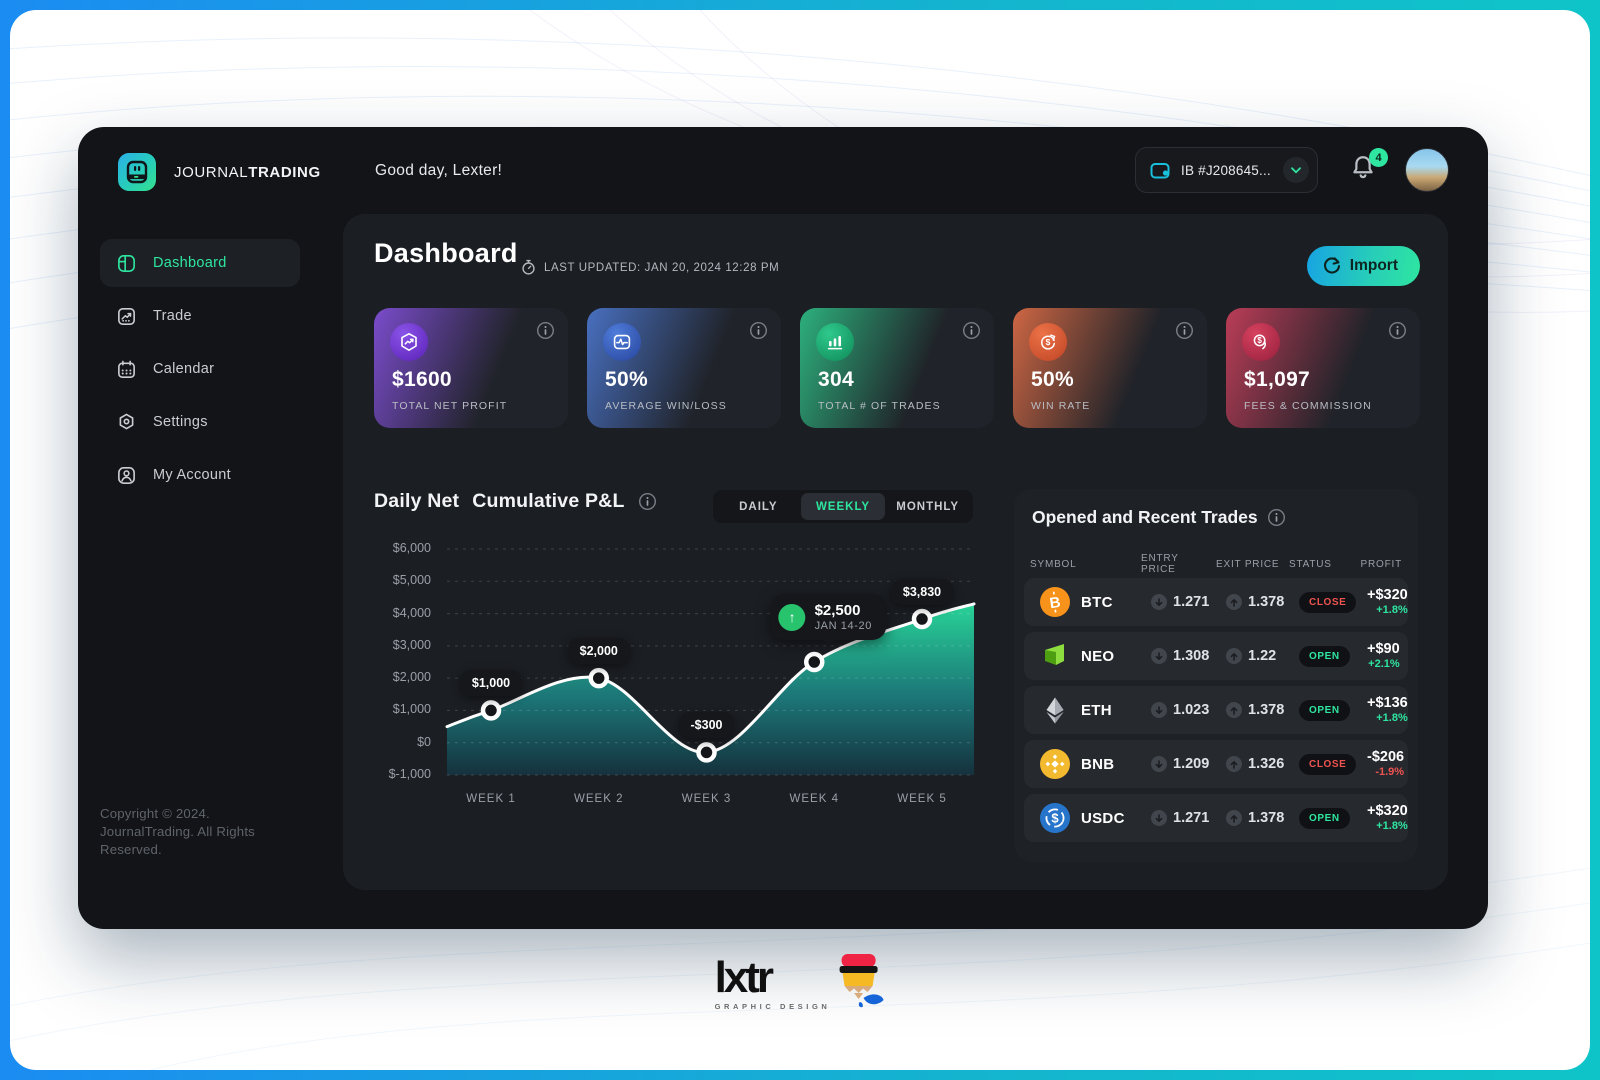 The width and height of the screenshot is (1600, 1080). I want to click on brand-name: JOURNALTRADING, so click(247, 172).